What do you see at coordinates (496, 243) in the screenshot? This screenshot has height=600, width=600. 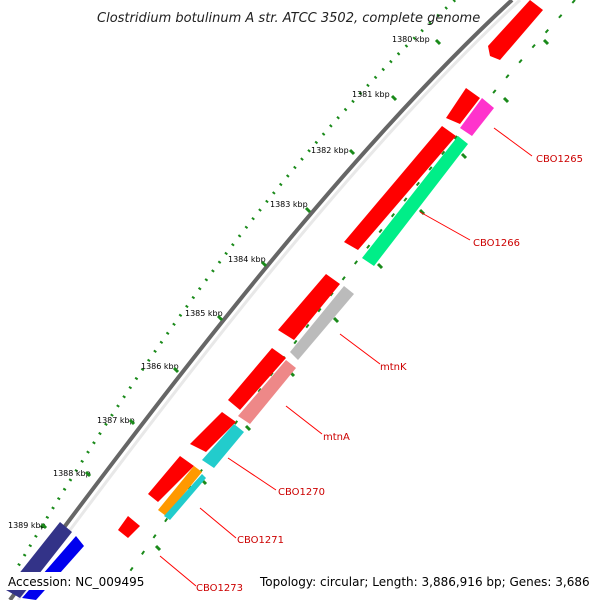 I see `gene-label-cbo1266: CBO1266` at bounding box center [496, 243].